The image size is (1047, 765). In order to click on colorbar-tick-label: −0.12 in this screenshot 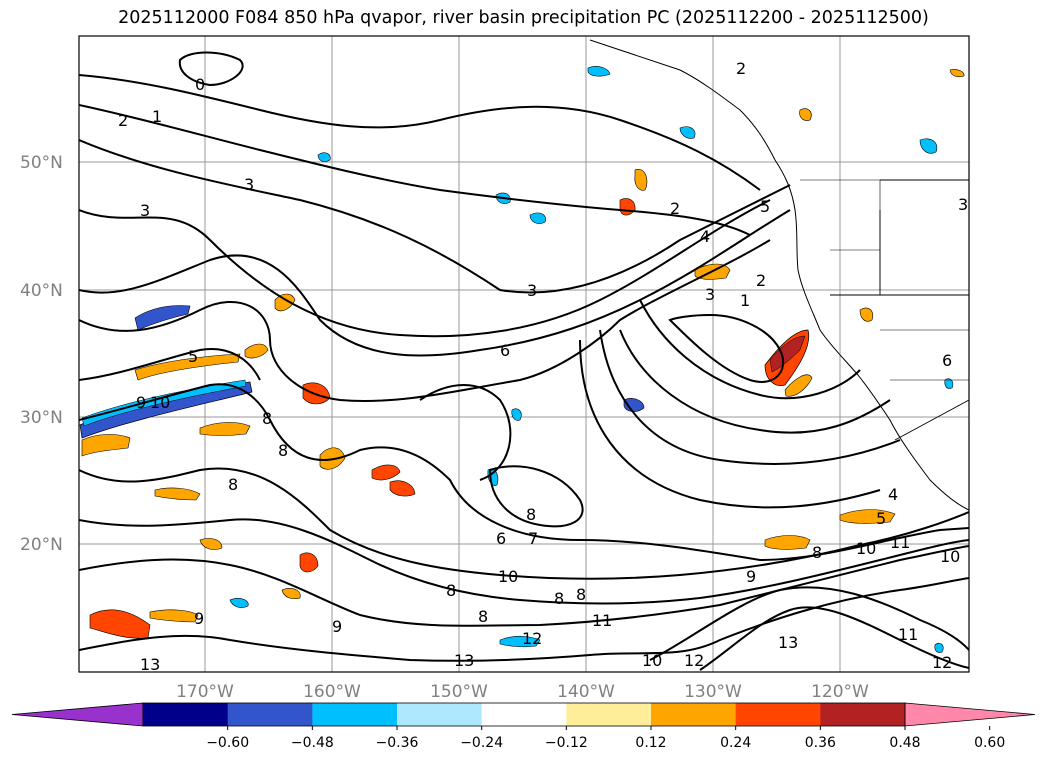, I will do `click(566, 743)`.